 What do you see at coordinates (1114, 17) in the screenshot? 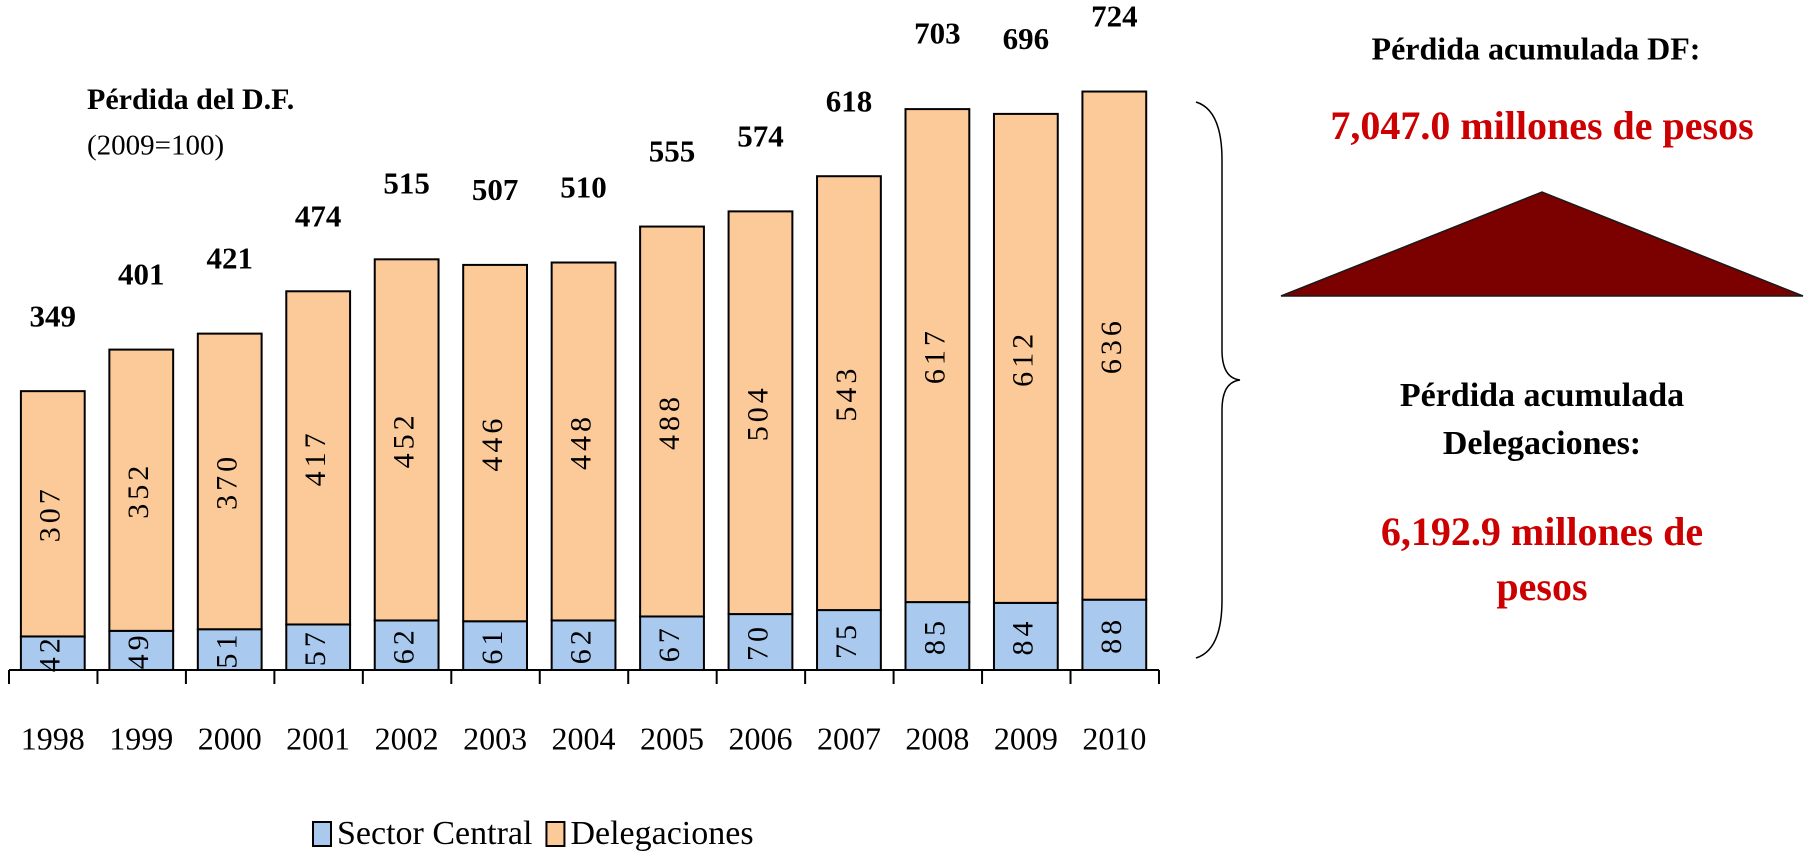
I see `total-label: 724` at bounding box center [1114, 17].